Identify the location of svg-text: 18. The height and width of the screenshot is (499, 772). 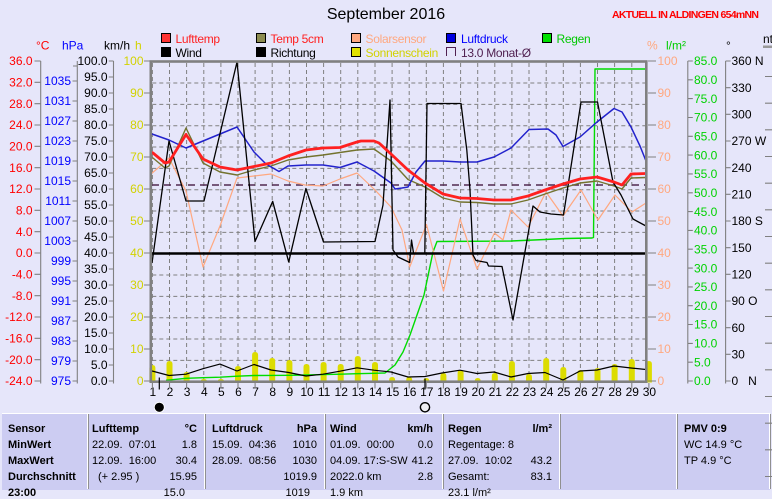
(444, 392).